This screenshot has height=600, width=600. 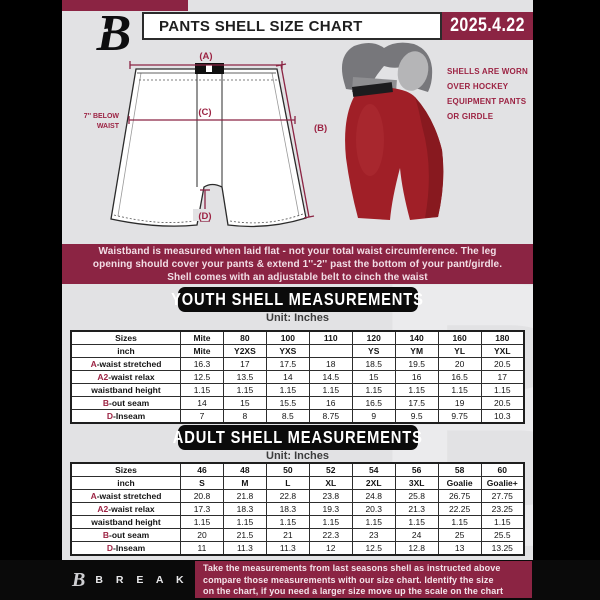 What do you see at coordinates (125, 337) in the screenshot?
I see `row-label: Sizes` at bounding box center [125, 337].